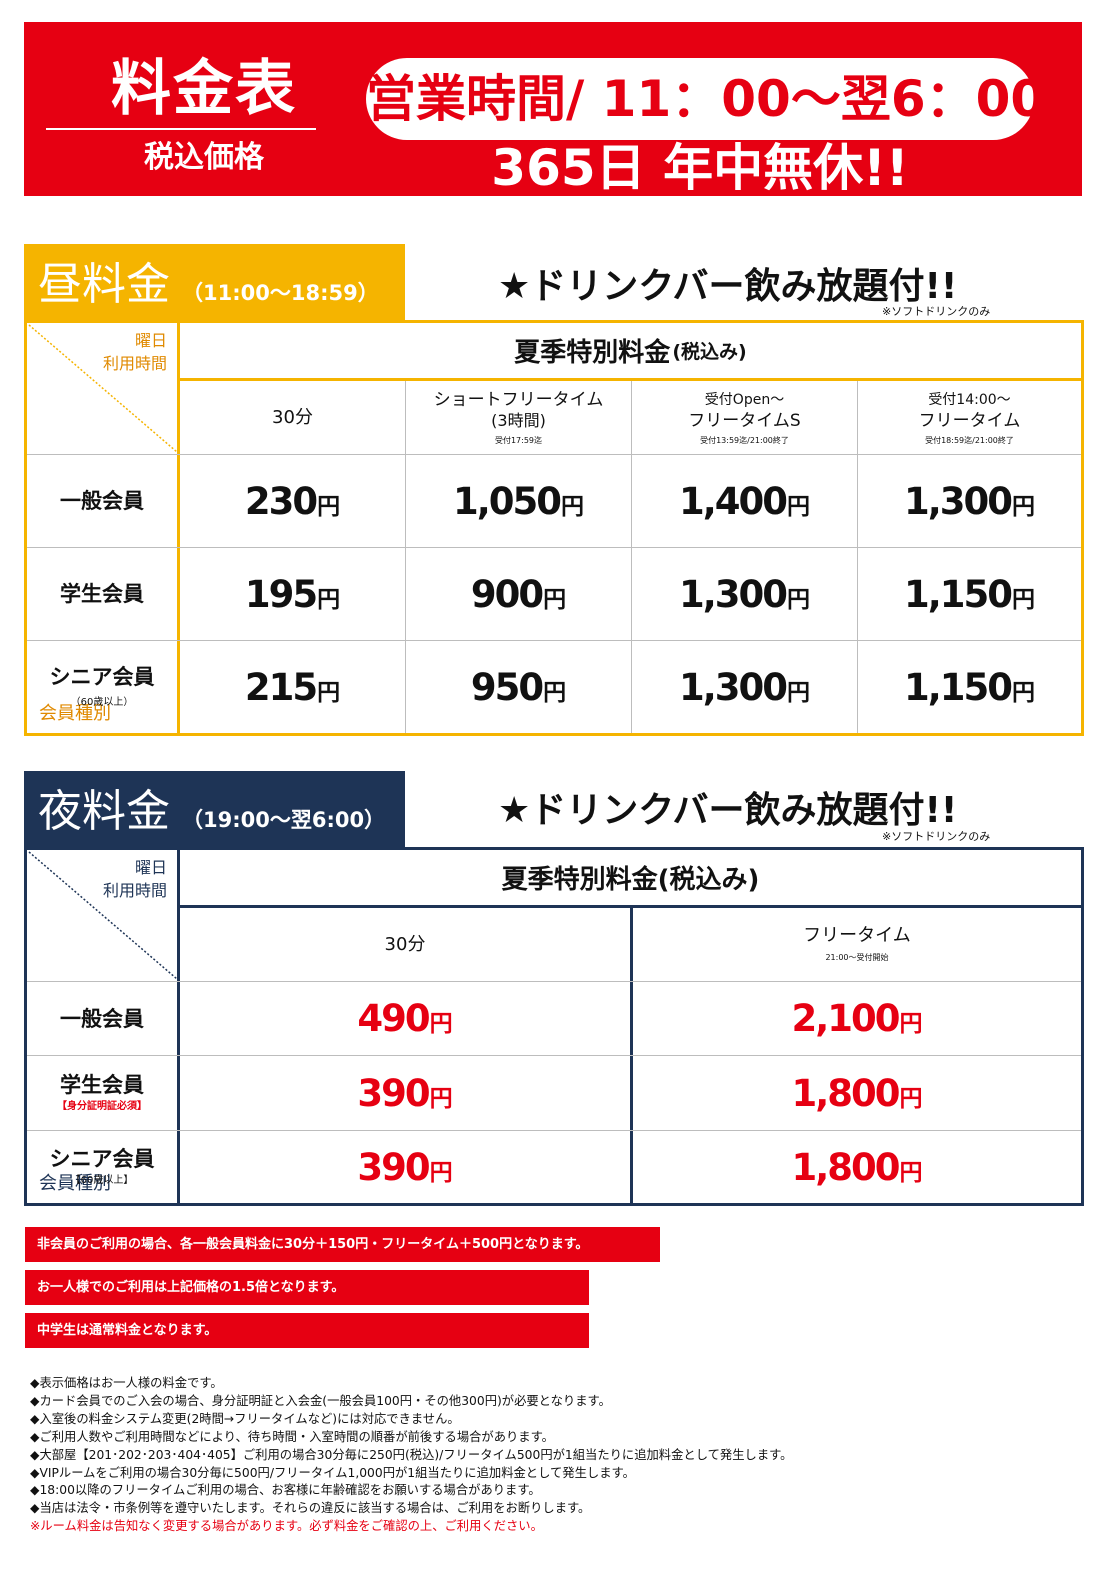 The image size is (1108, 1569). Describe the element at coordinates (292, 501) in the screenshot. I see `day-price-general-30min: 230円` at that location.